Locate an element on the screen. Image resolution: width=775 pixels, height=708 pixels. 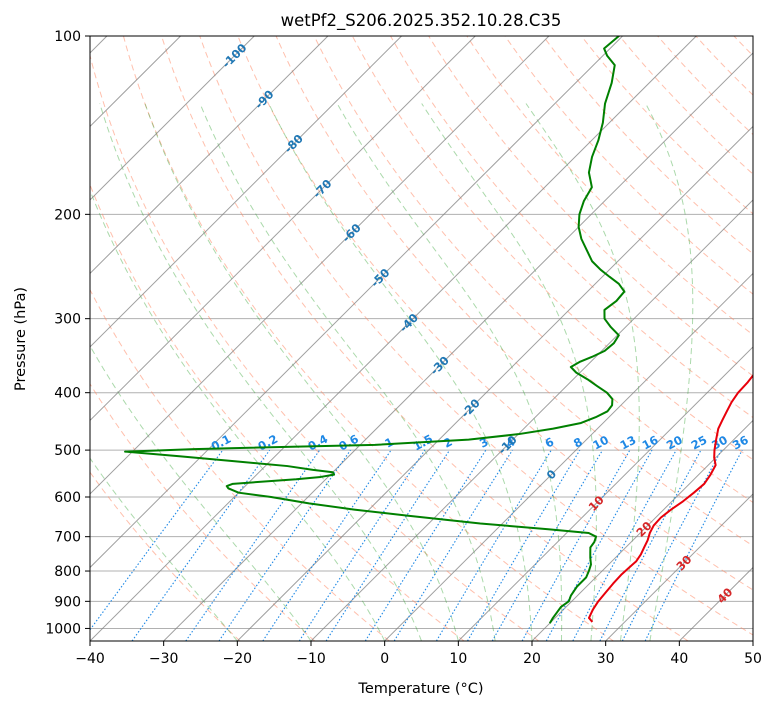
y-tick-label-2: 800 is located at coordinates (67, 572).